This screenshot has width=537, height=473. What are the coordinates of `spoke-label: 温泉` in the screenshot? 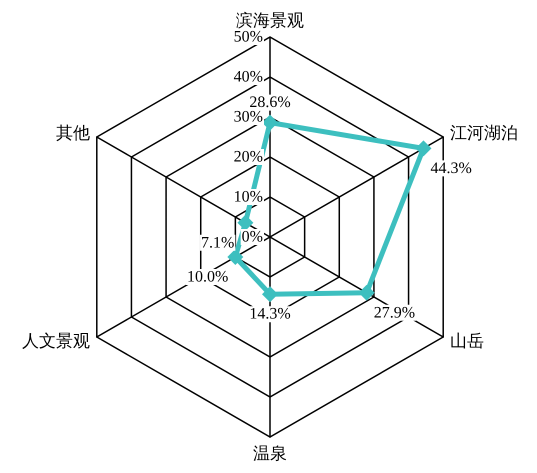 It's located at (270, 453).